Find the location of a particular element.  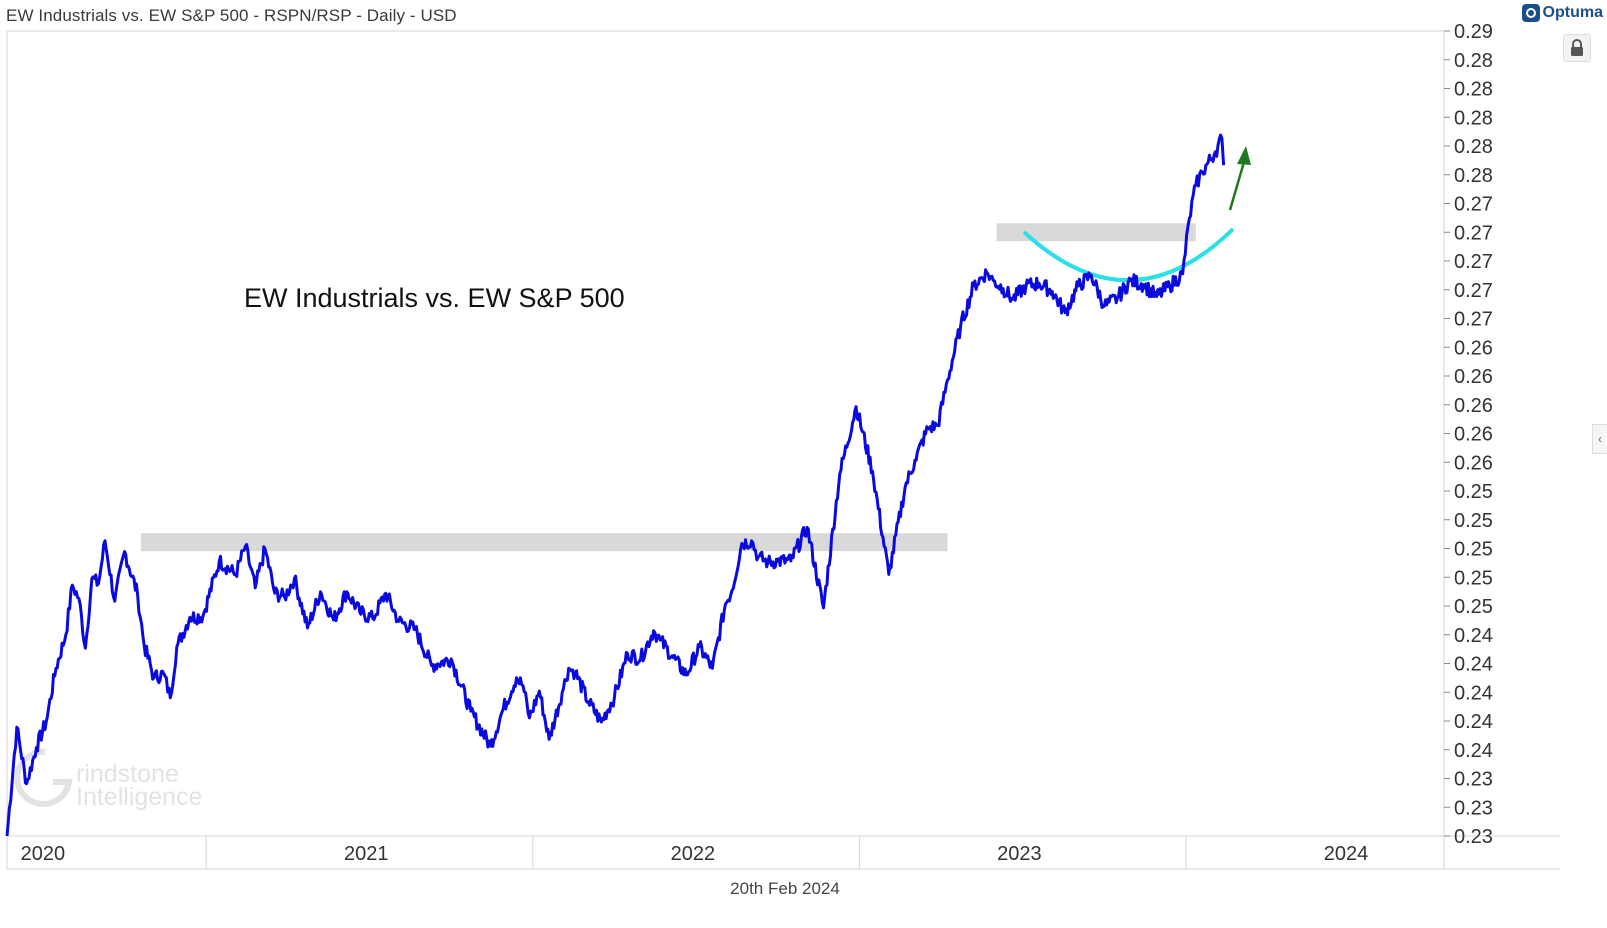

optuma-logo-icon is located at coordinates (1530, 13).